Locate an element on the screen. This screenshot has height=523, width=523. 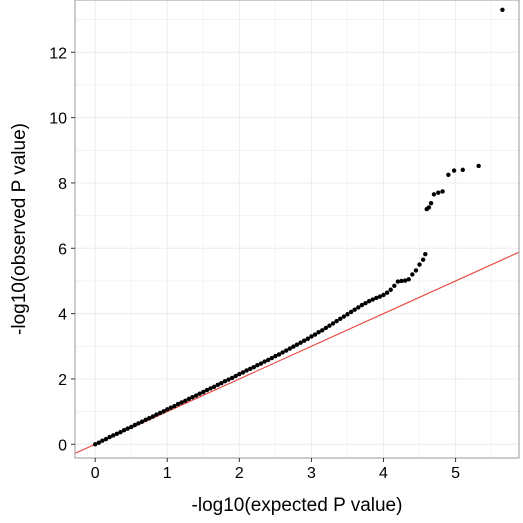
x-tick-label: 1 is located at coordinates (167, 473).